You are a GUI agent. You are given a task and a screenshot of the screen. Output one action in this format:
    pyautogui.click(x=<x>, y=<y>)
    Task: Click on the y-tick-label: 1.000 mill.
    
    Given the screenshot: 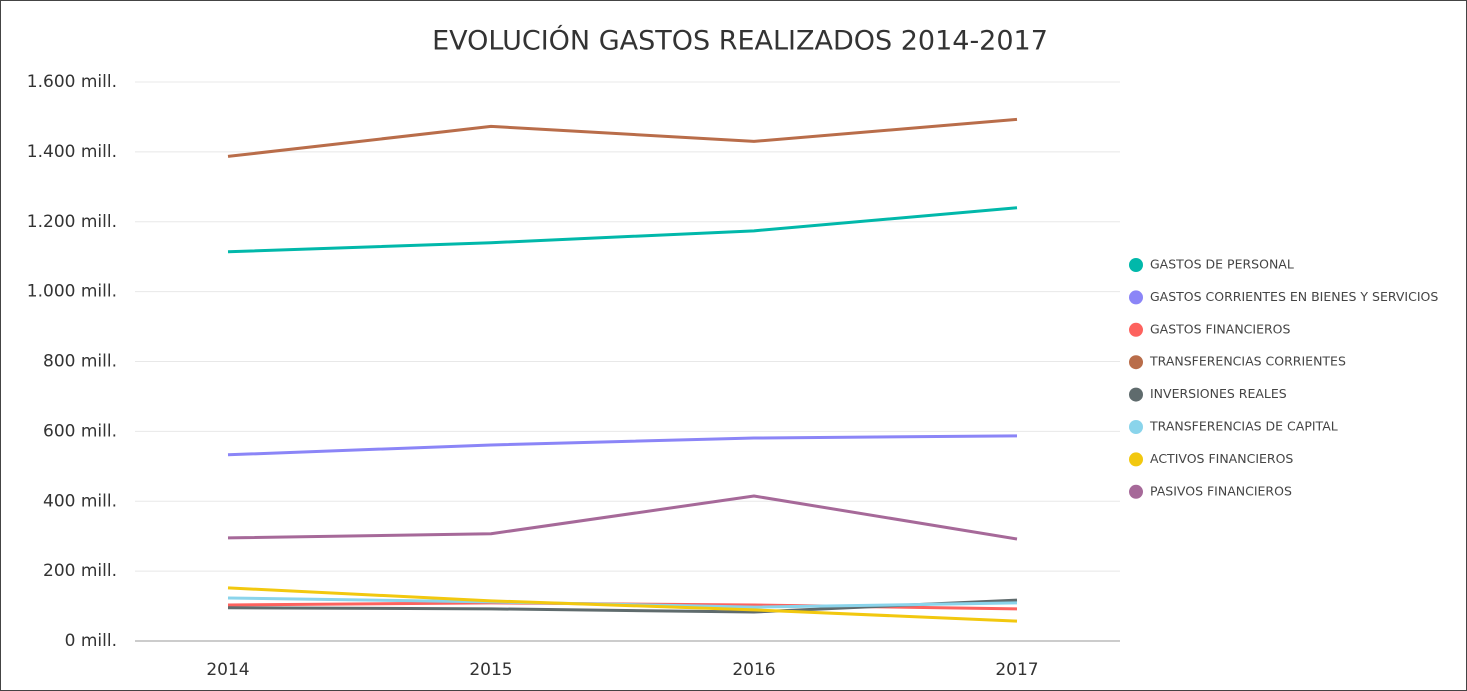 What is the action you would take?
    pyautogui.click(x=72, y=292)
    